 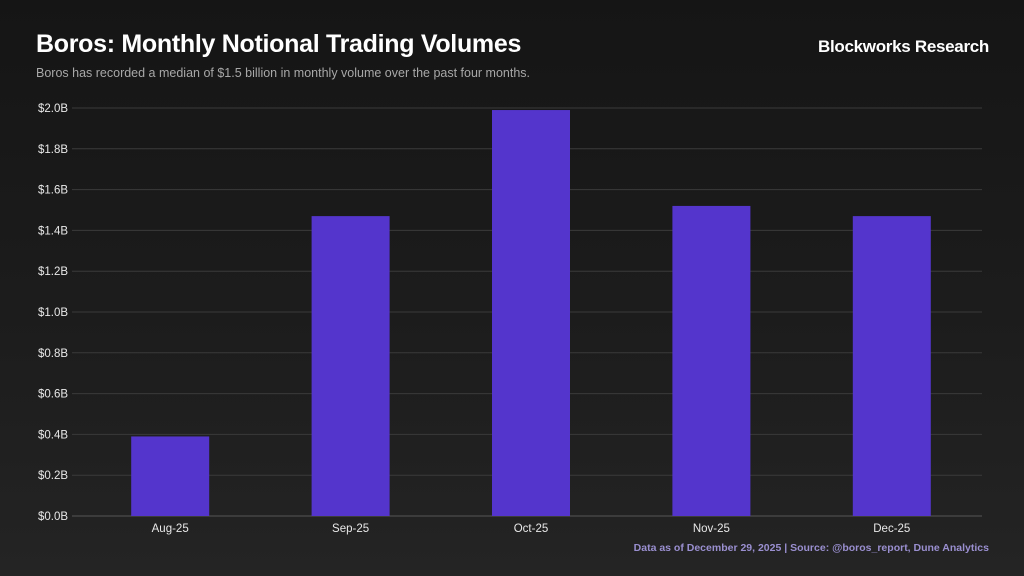 I want to click on x-tick-label: Nov-25, so click(x=711, y=529).